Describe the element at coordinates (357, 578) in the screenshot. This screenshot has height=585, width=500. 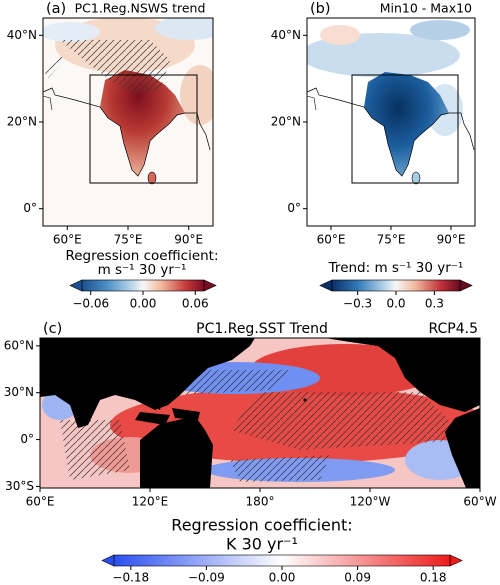
I see `colorbar-tick-label: 0.09` at that location.